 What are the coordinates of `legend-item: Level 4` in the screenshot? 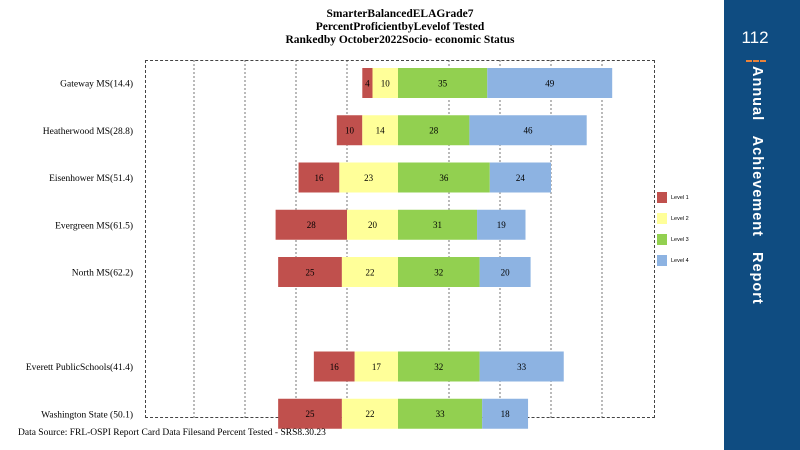 It's located at (673, 260).